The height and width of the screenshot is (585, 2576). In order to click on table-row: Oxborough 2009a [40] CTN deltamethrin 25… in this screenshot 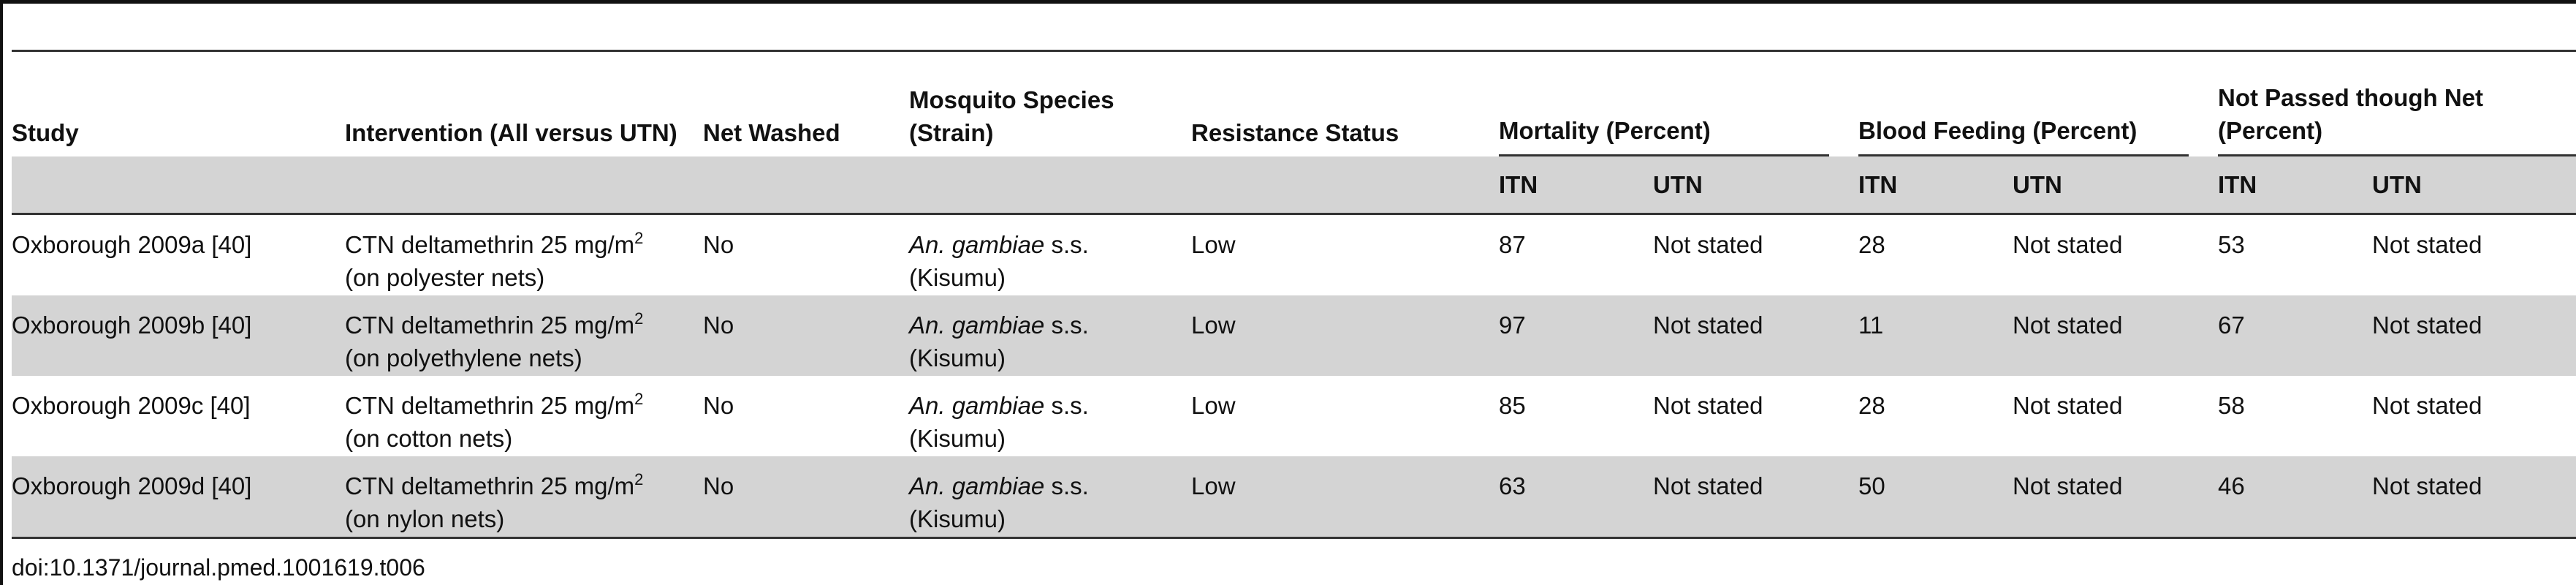, I will do `click(1294, 255)`.